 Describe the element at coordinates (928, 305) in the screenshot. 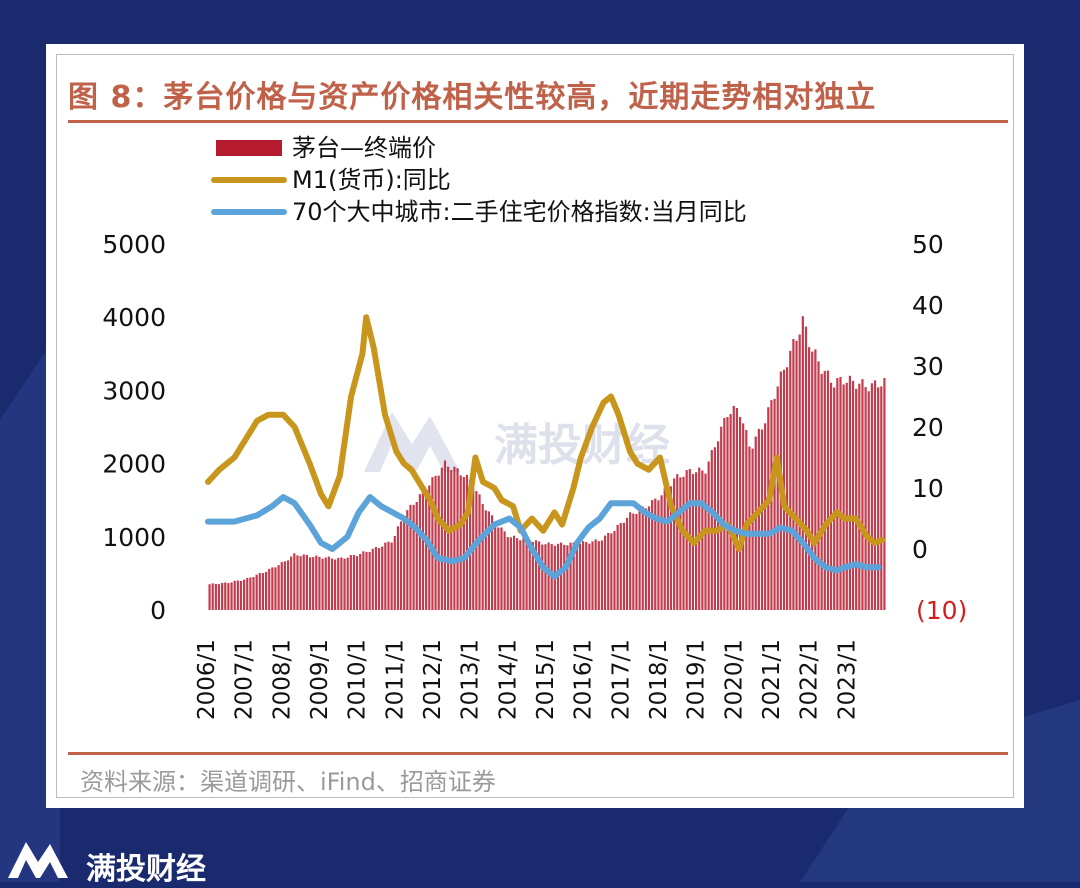

I see `y-right-tick-label: 40` at that location.